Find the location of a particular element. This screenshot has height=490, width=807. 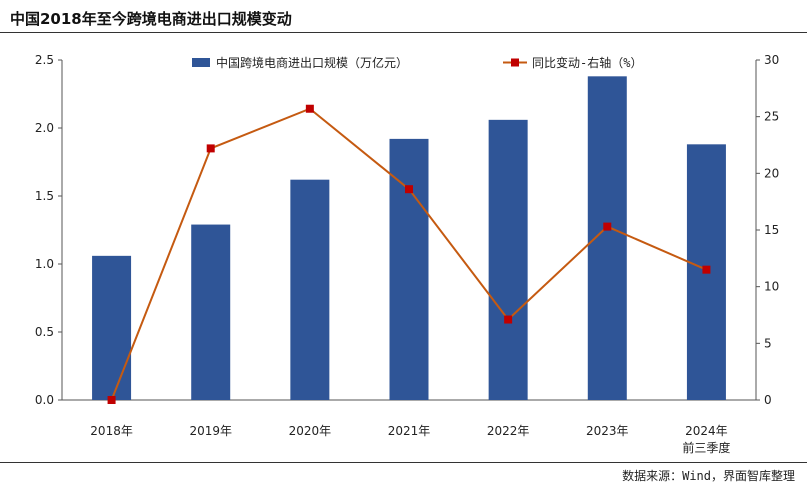

footer-divider is located at coordinates (403, 462).